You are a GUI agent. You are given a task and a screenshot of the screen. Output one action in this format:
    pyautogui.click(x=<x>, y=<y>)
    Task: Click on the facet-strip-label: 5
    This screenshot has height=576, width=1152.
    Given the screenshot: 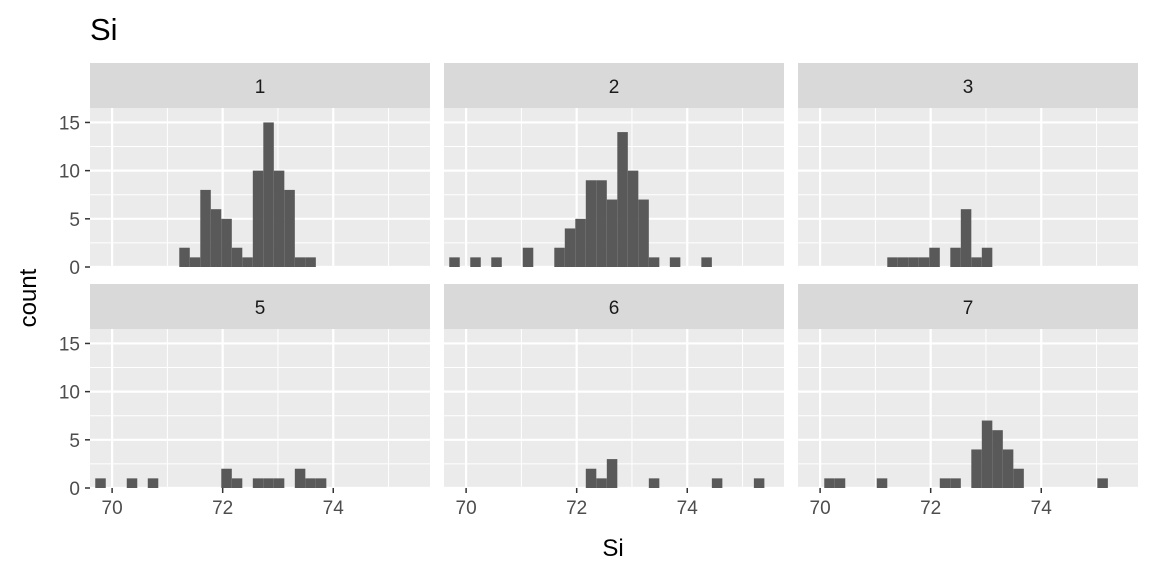 What is the action you would take?
    pyautogui.click(x=260, y=308)
    